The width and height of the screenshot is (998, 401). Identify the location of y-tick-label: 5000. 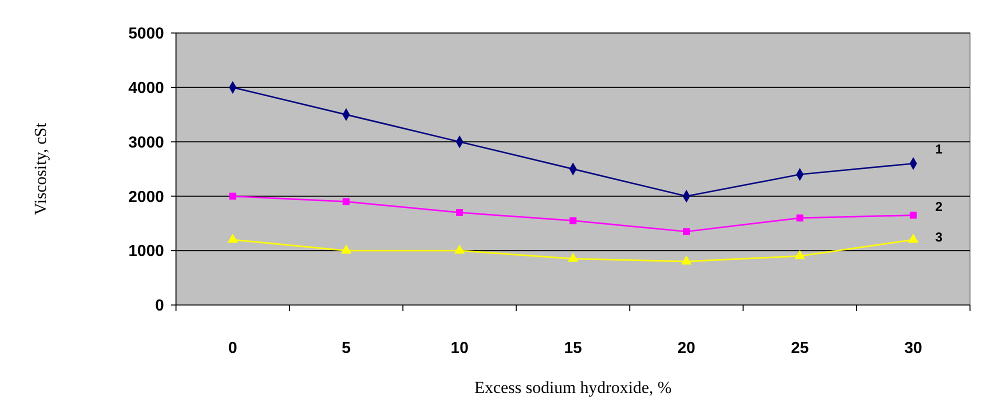
(146, 34).